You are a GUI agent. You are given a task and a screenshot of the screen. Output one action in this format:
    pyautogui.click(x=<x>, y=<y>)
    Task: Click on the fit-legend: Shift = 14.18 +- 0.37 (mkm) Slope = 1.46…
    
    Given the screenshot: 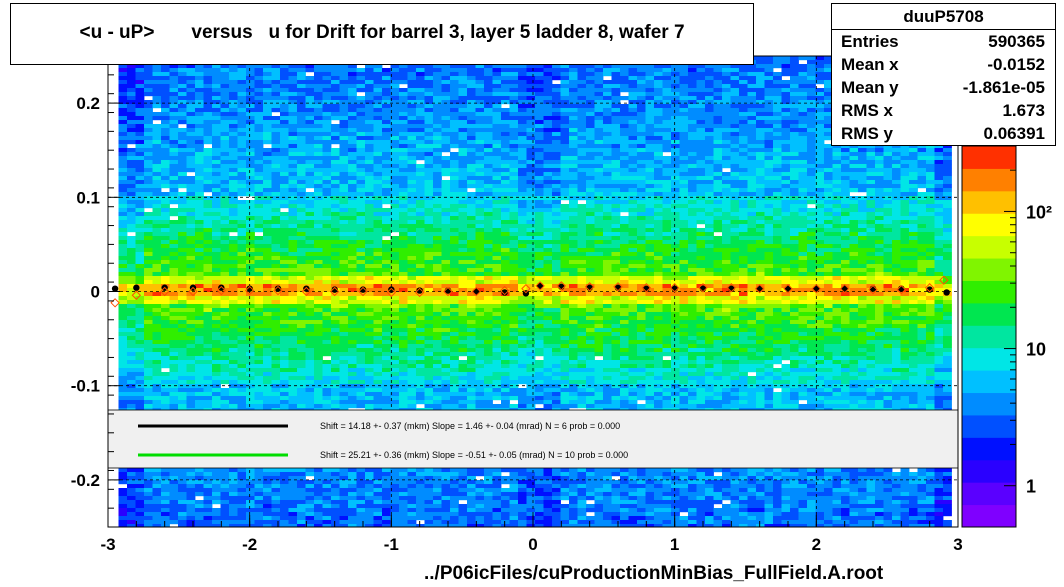 What is the action you would take?
    pyautogui.click(x=533, y=439)
    